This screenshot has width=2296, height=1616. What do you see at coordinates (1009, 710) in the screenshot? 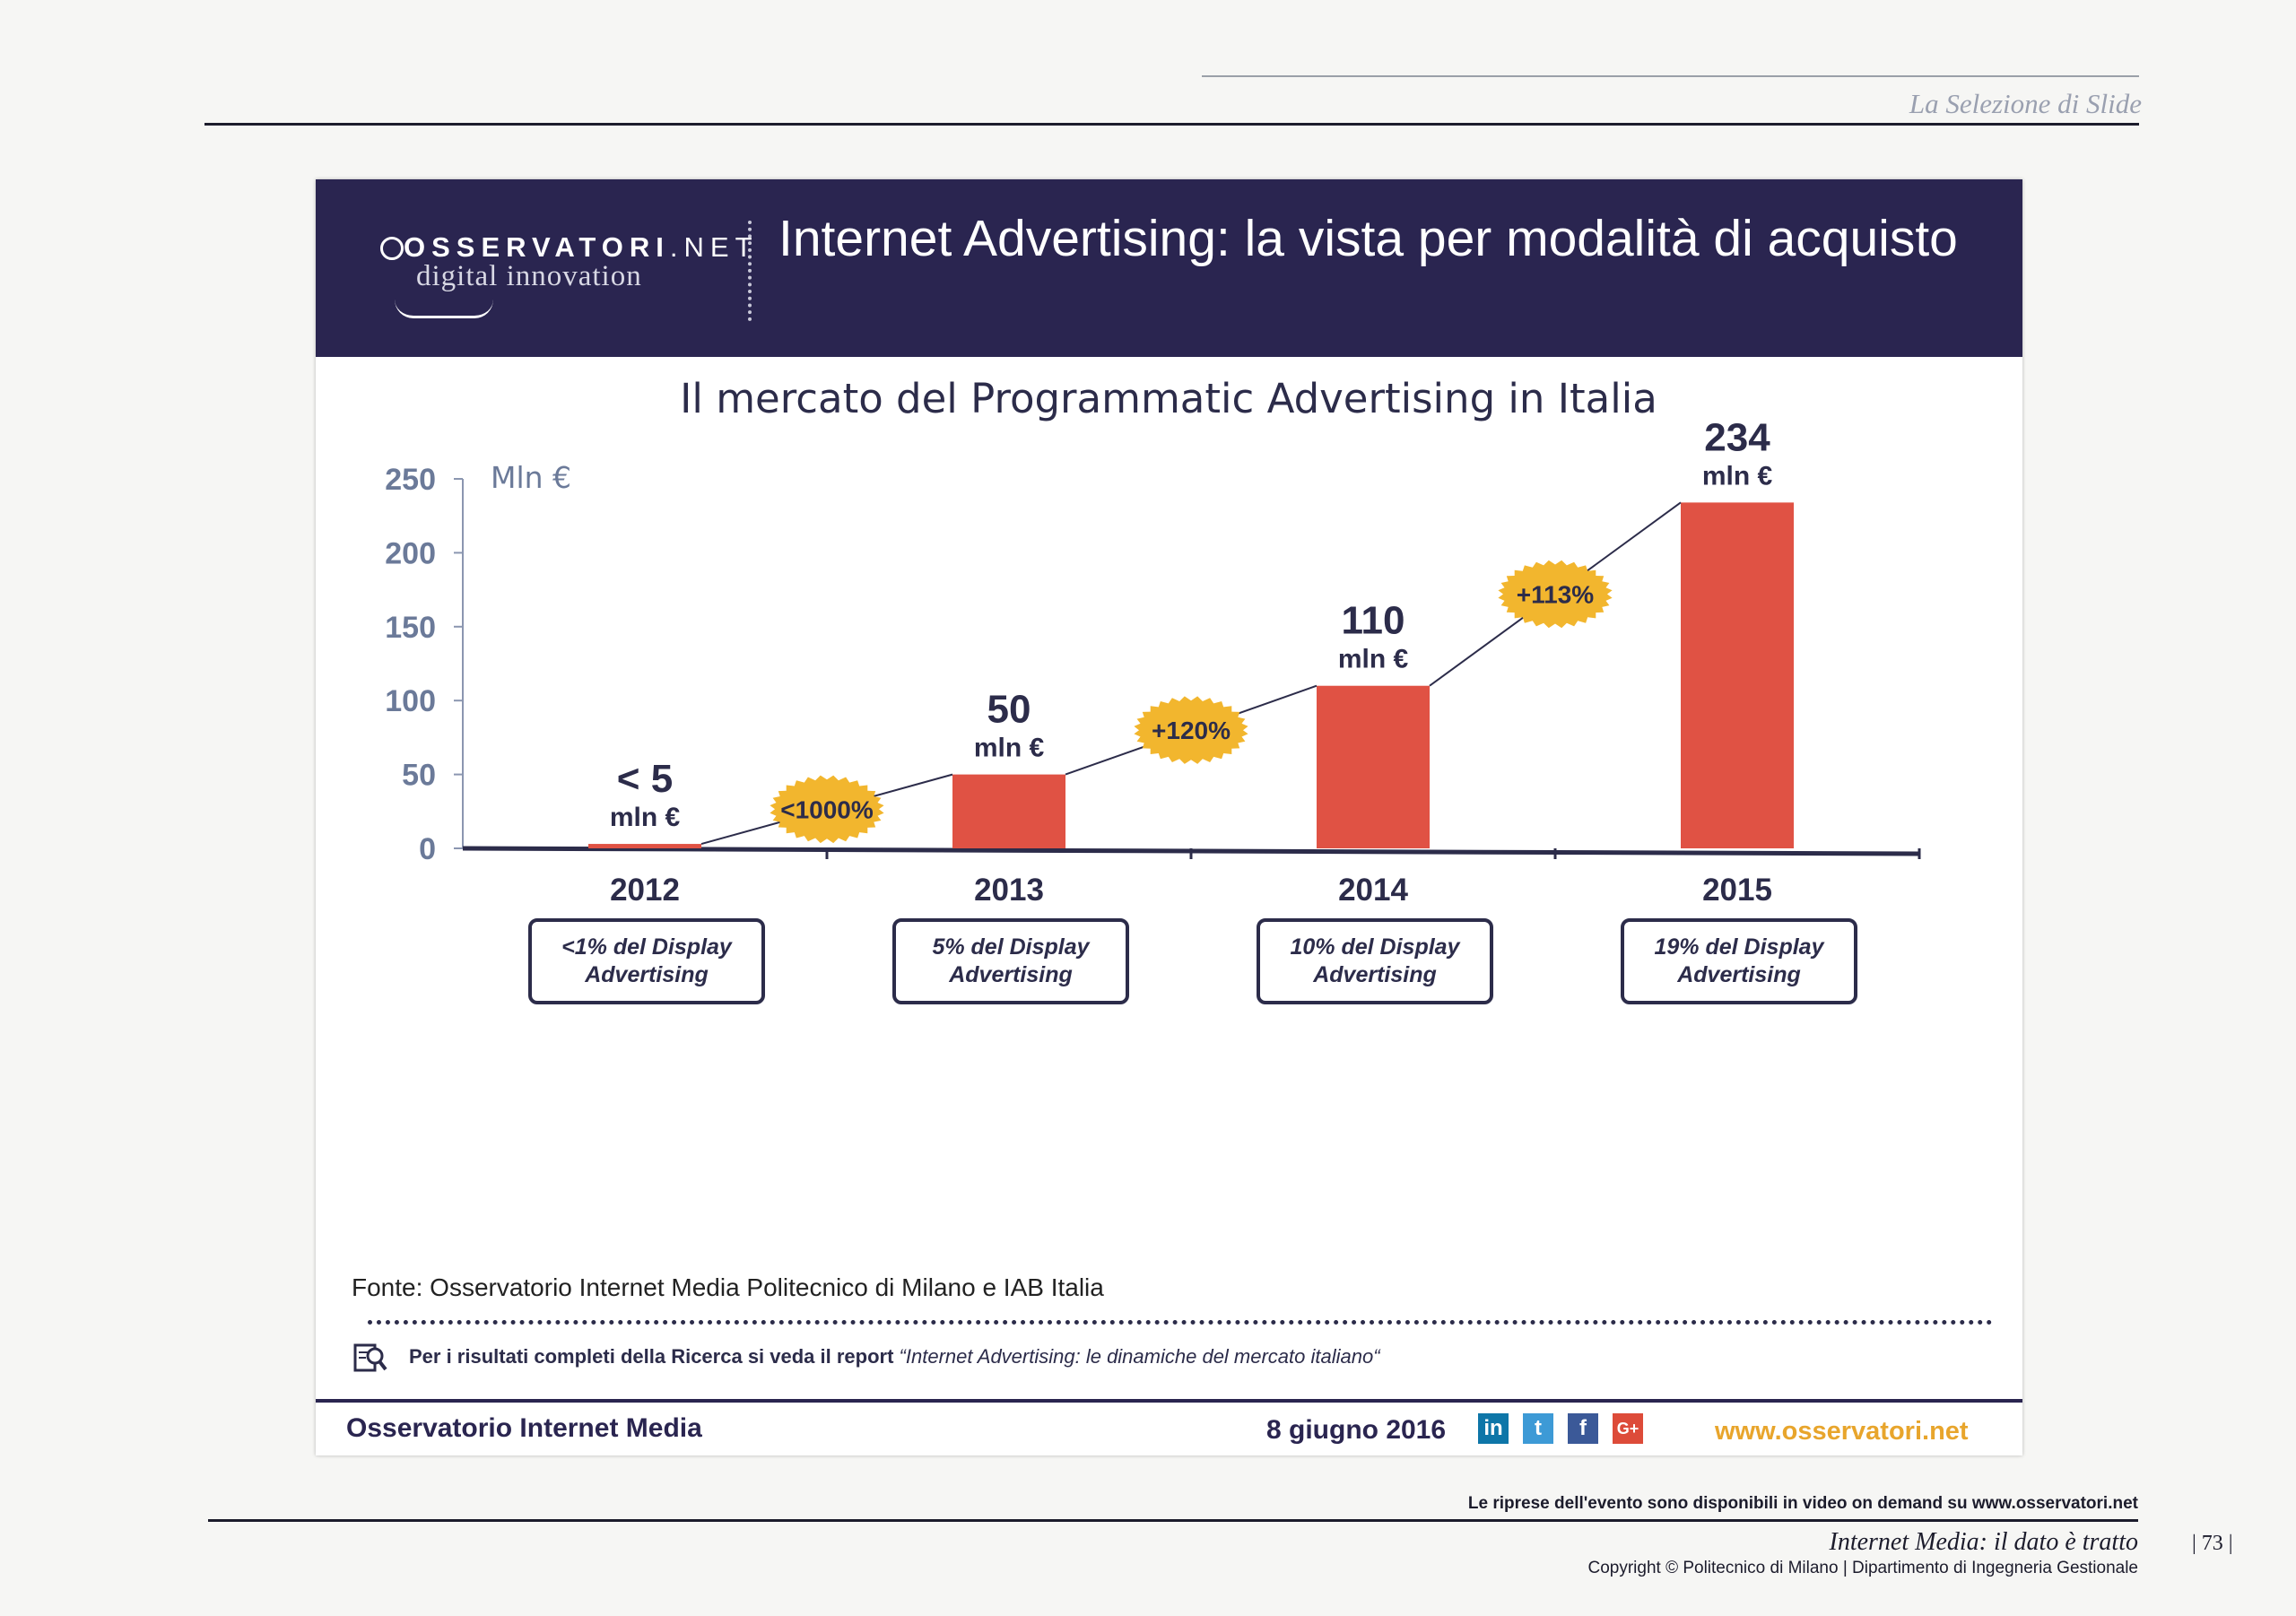
I see `data-label-value: 50` at bounding box center [1009, 710].